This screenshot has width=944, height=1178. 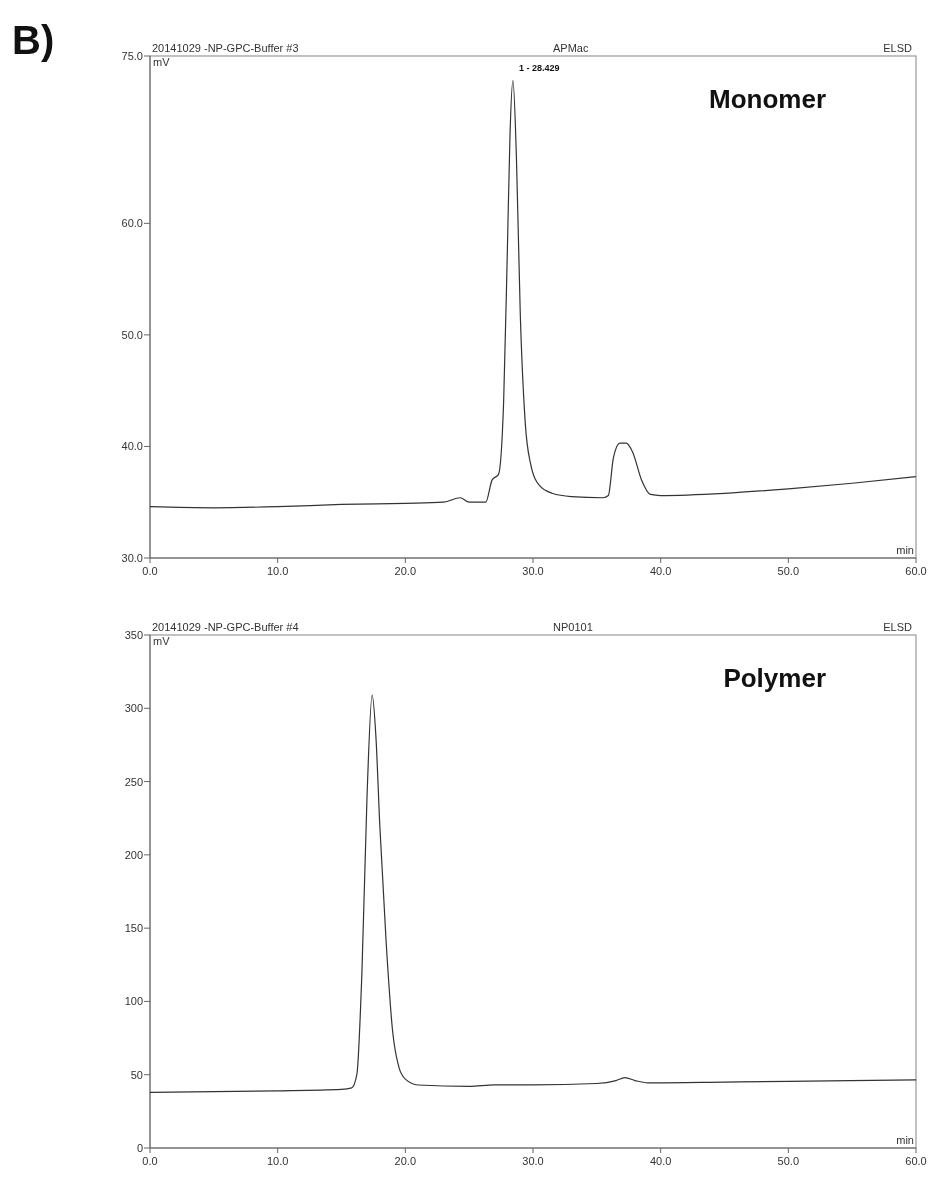 I want to click on y-tick-label: 0, so click(x=139, y=1148).